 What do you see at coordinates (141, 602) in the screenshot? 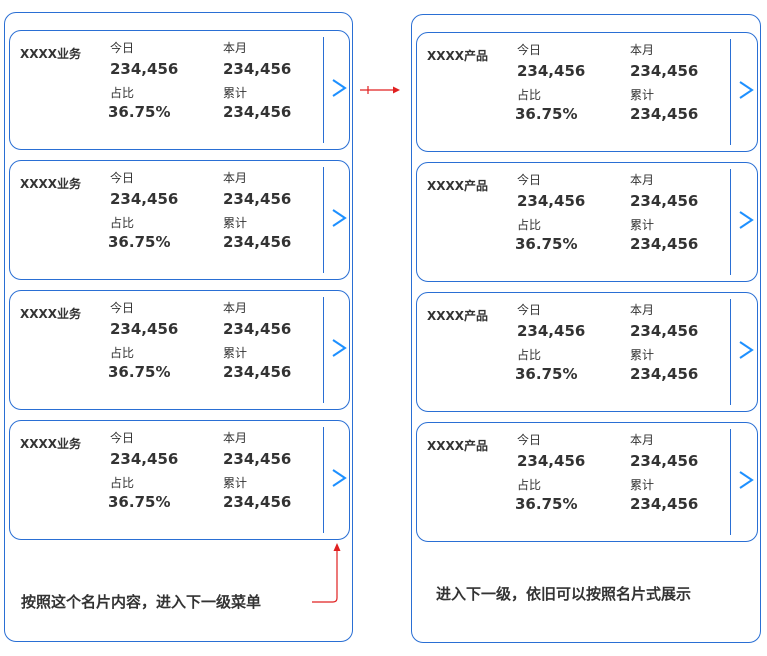
I see `left-caption: 按照这个名片内容，进入下一级菜单` at bounding box center [141, 602].